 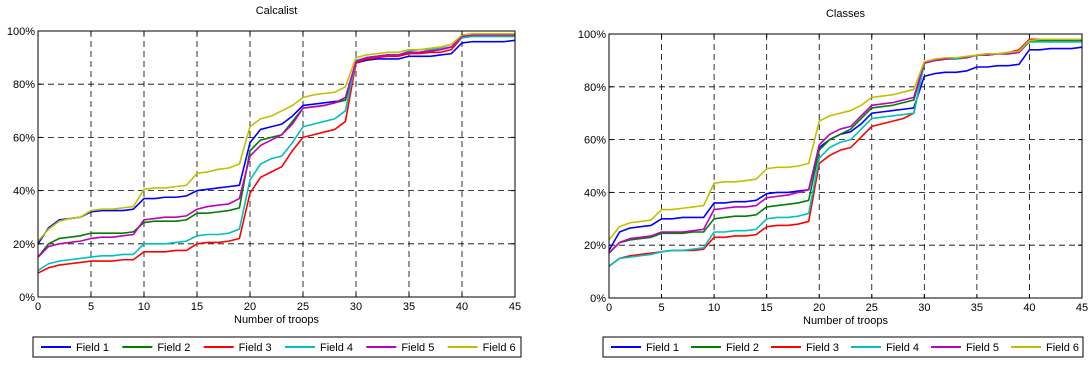 I want to click on chart-title: Classes, so click(x=846, y=14).